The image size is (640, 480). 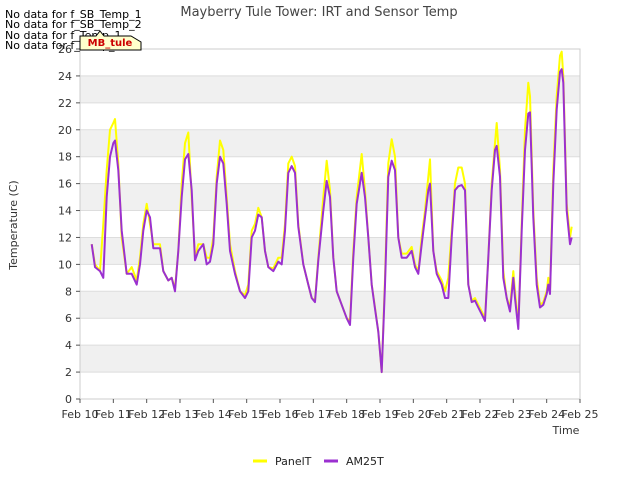 What do you see at coordinates (365, 461) in the screenshot?
I see `legend-label-am25t: AM25T` at bounding box center [365, 461].